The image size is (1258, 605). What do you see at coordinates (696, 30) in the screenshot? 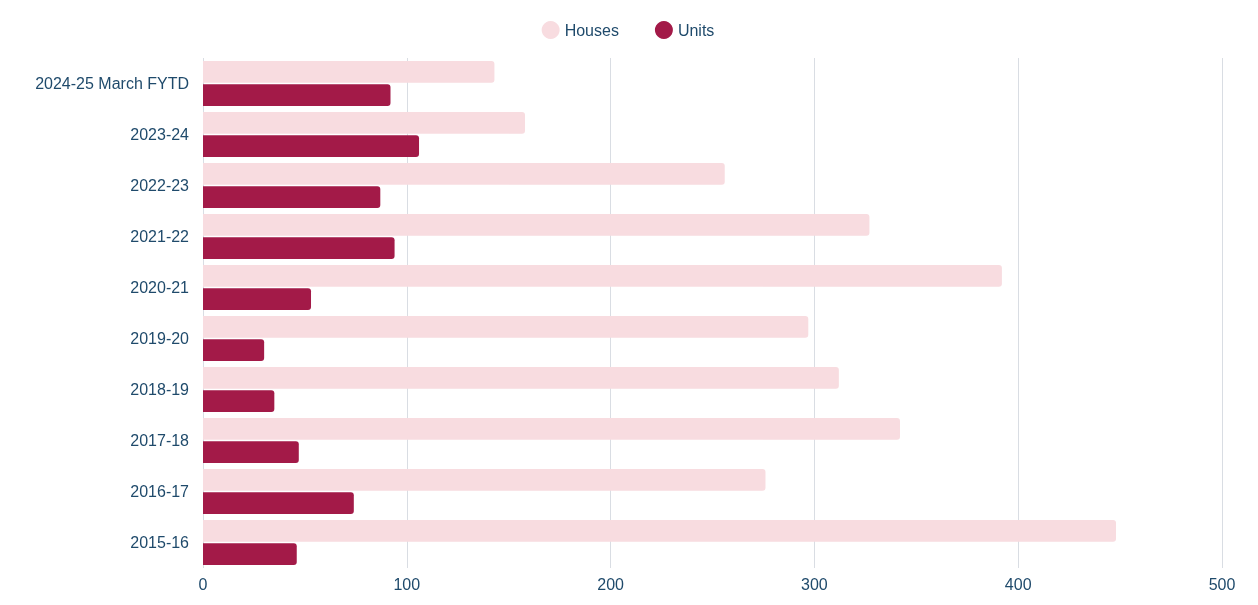
I see `legend-label: Units` at bounding box center [696, 30].